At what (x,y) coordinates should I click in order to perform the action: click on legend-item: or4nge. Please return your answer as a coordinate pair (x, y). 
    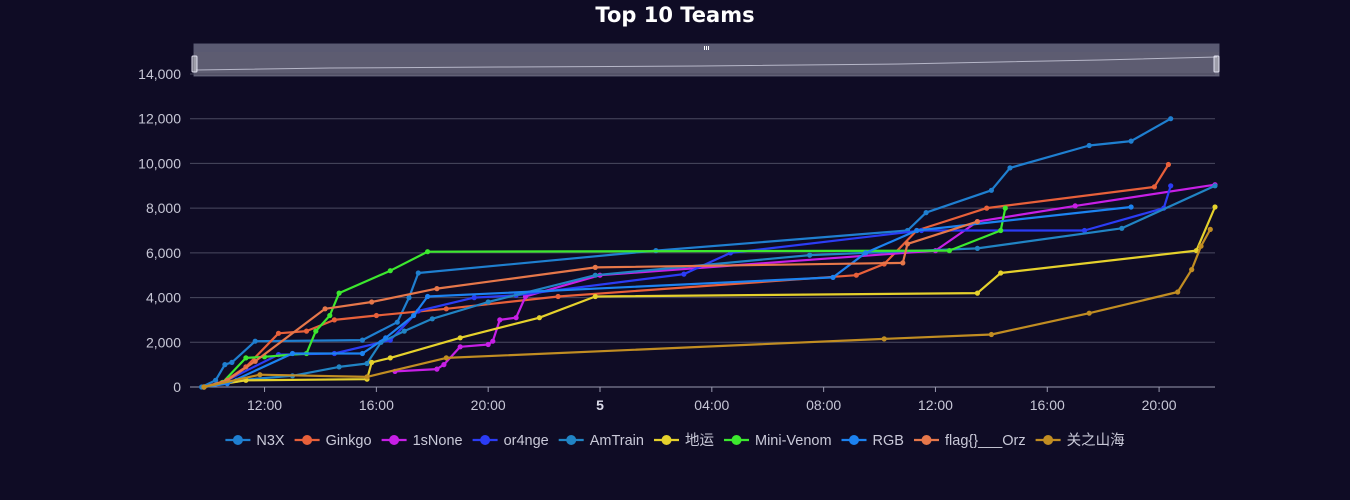
    Looking at the image, I should click on (510, 441).